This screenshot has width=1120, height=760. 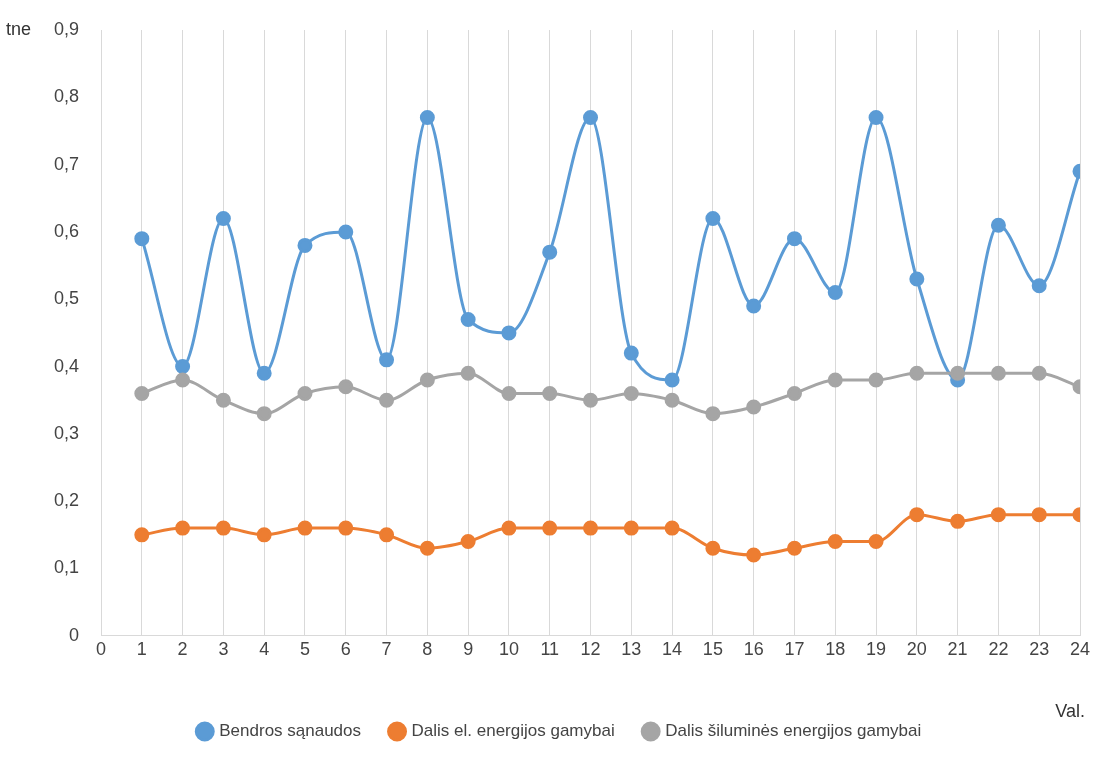 I want to click on x-axis-title: Val., so click(x=1070, y=710).